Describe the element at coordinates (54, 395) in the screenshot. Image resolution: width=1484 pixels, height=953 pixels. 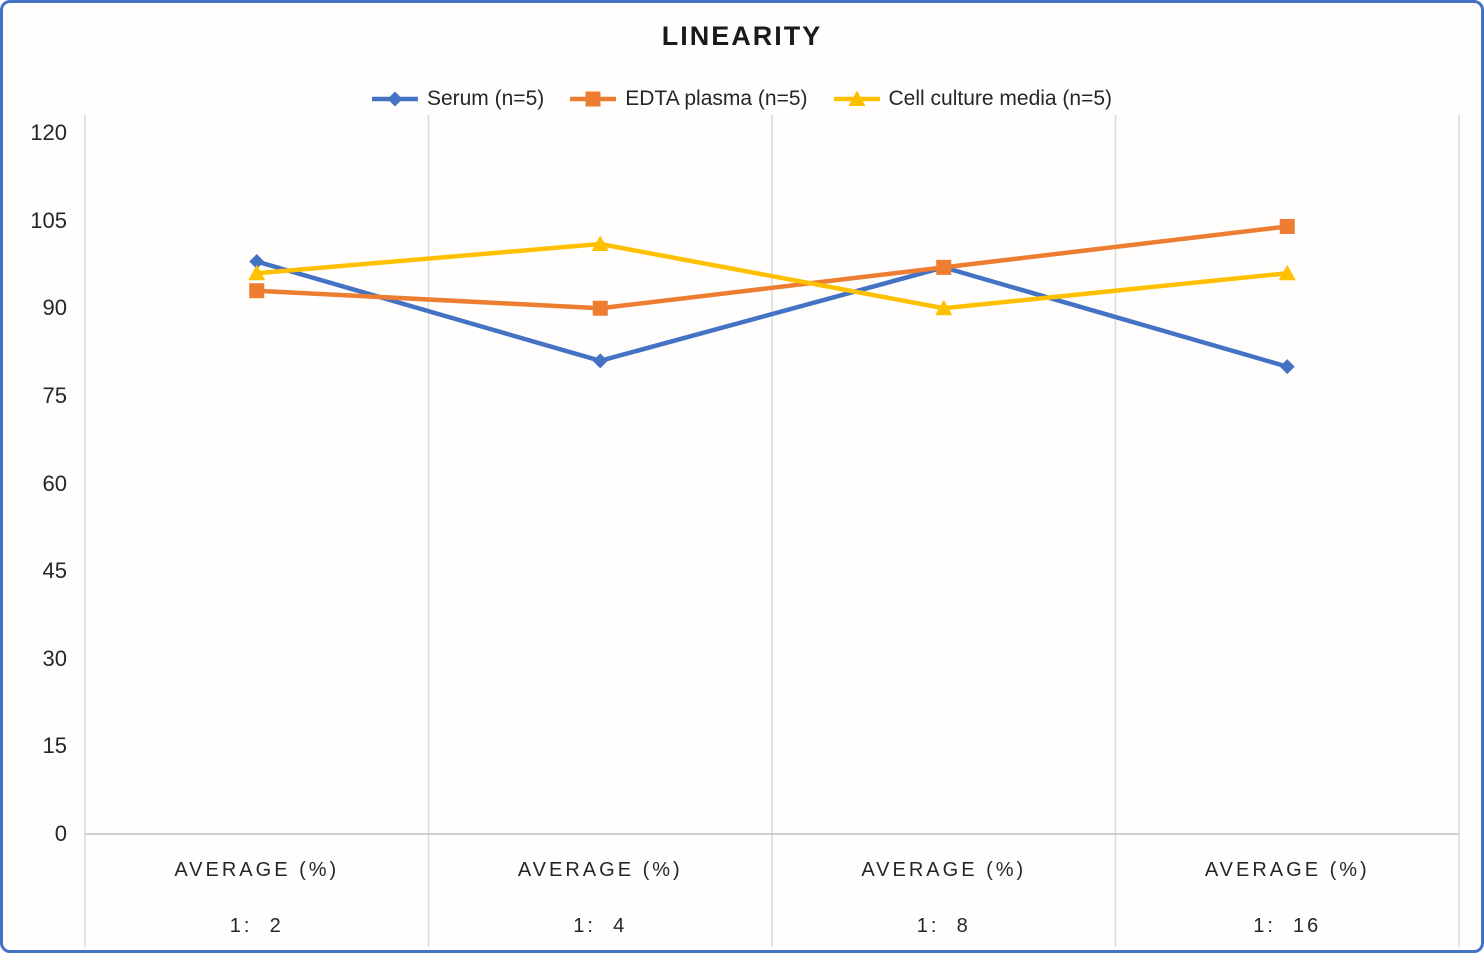
I see `y-axis-tick-label: 75` at that location.